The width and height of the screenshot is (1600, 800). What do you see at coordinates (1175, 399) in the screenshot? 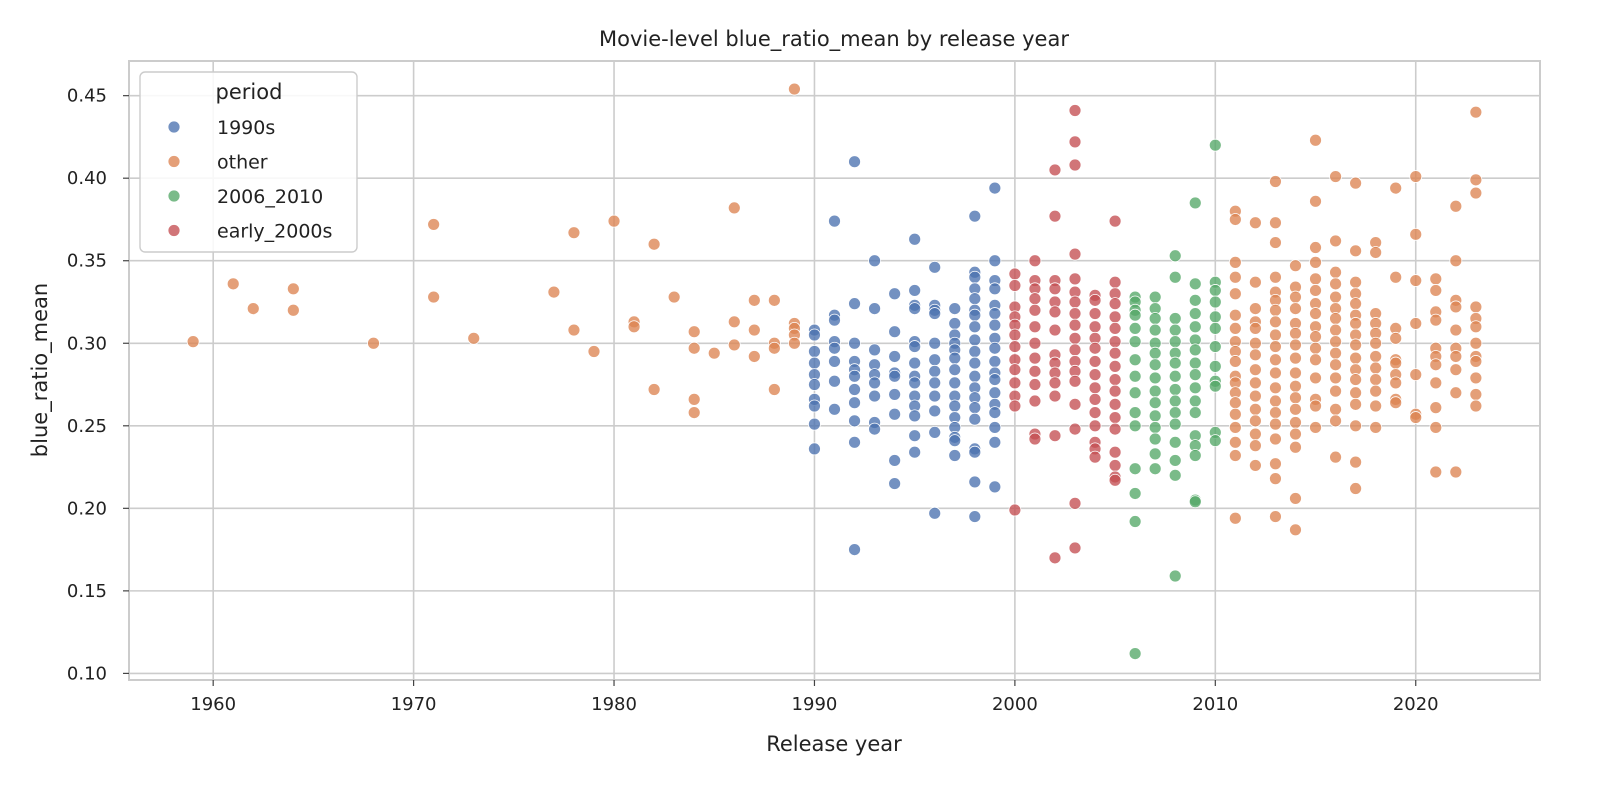
I see `series-2006_2010` at bounding box center [1175, 399].